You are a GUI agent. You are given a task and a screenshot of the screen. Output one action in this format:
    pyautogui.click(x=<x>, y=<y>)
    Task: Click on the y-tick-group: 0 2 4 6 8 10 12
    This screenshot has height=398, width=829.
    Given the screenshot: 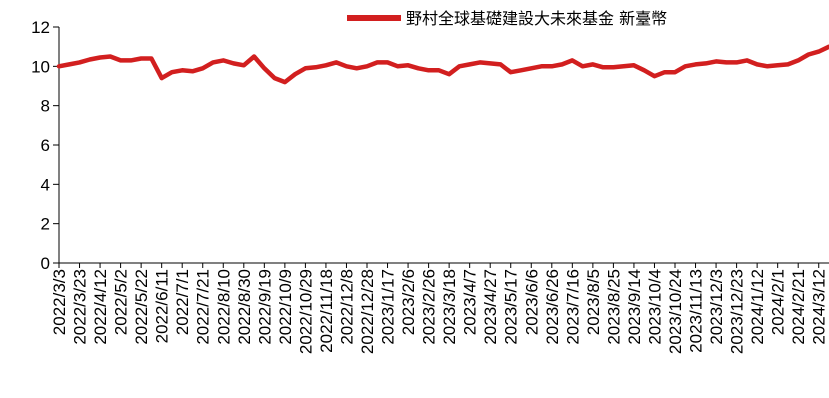 What is the action you would take?
    pyautogui.click(x=45, y=145)
    